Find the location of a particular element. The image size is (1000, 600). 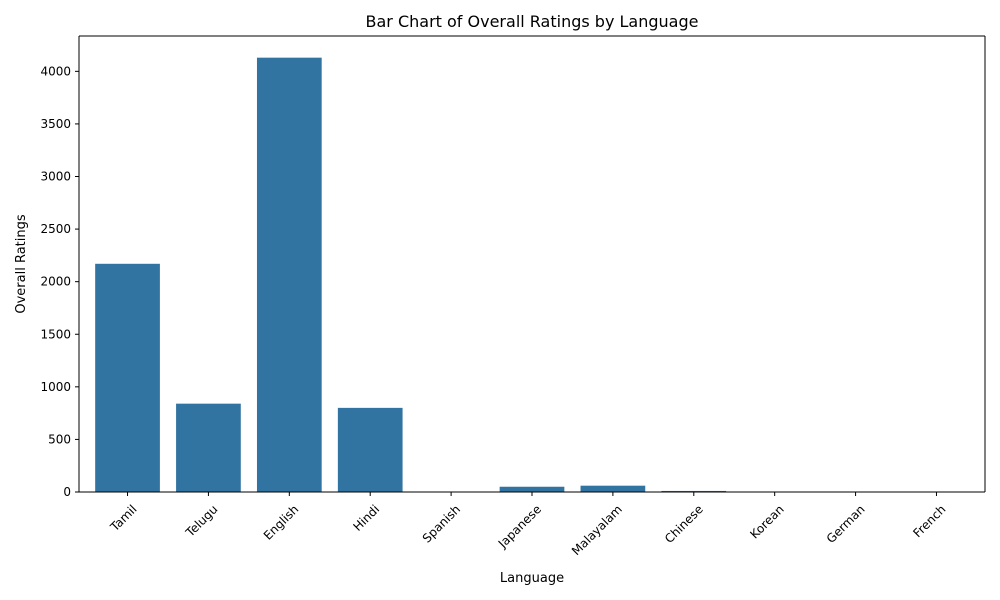

y-axis: 0 500 1000 1500 2000 2500 3000 3500 4000 is located at coordinates (59, 281).